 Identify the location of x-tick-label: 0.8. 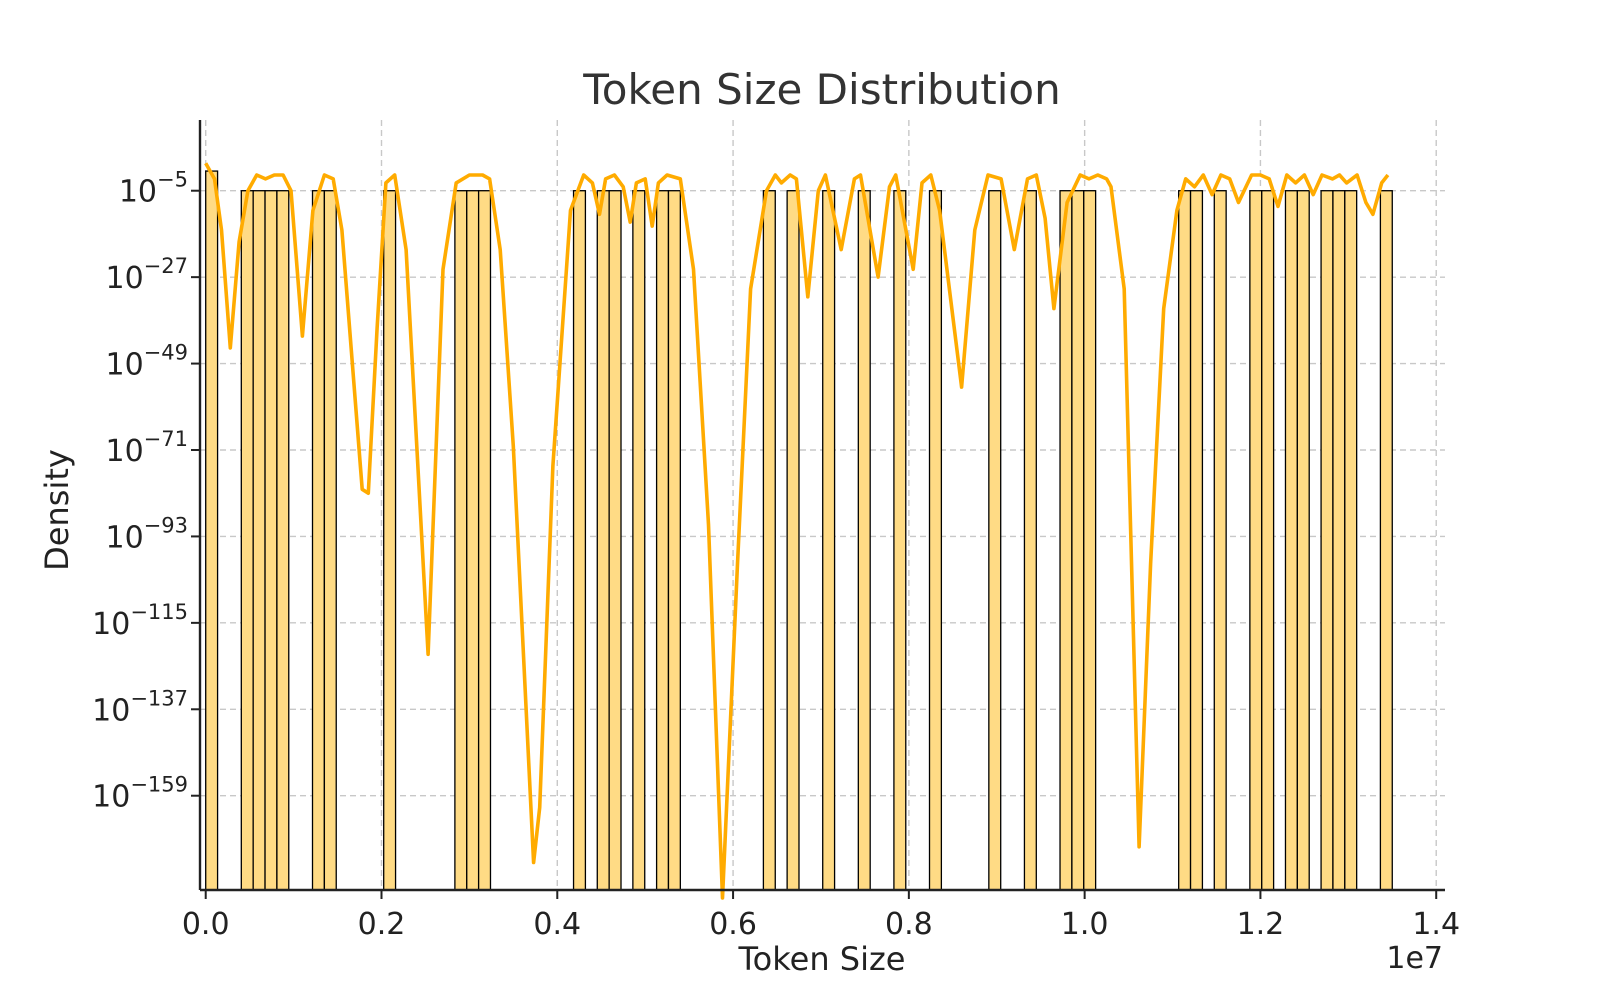
(909, 924).